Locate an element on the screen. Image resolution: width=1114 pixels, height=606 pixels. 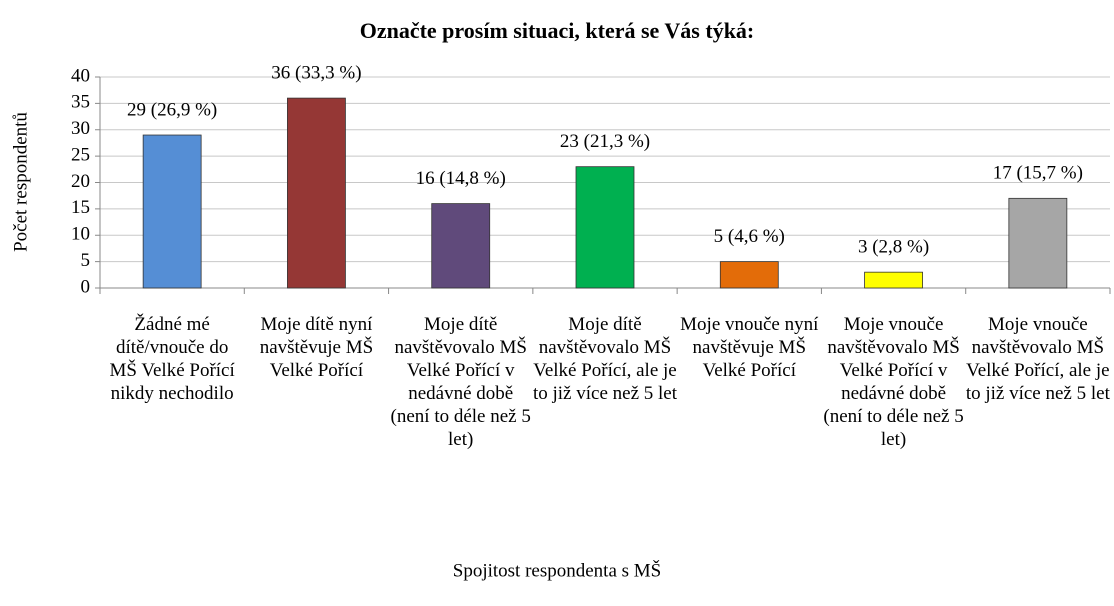
data-label: 17 (15,7 %) is located at coordinates (1038, 173).